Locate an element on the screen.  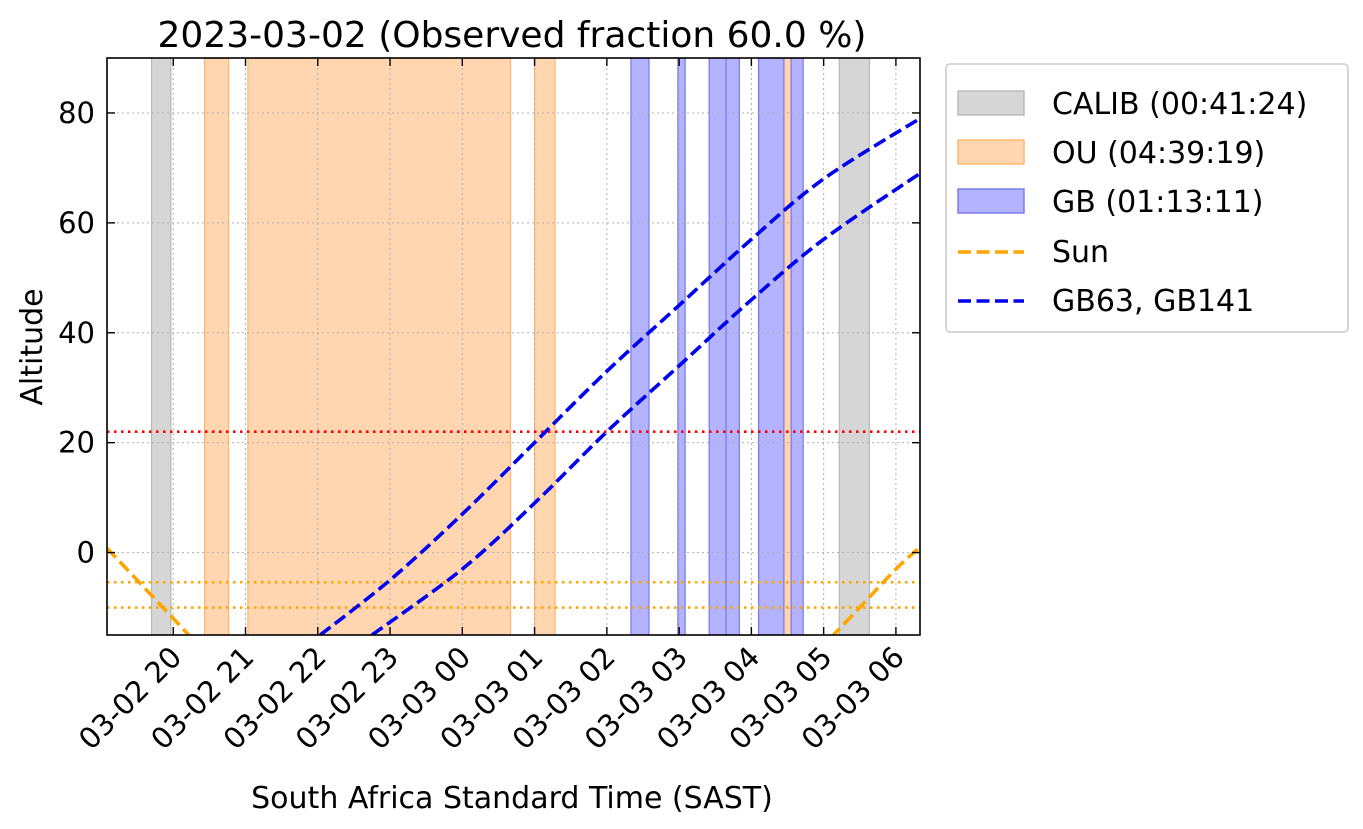
y-axis-title: Altitude is located at coordinates (32, 346).